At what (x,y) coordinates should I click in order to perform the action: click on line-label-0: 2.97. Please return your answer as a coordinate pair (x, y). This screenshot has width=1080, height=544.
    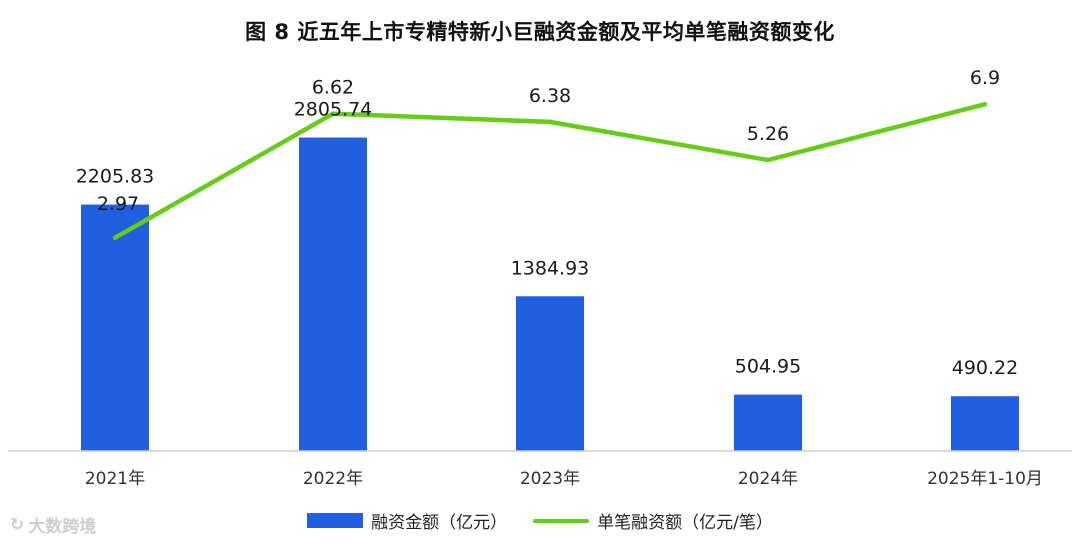
    Looking at the image, I should click on (118, 204).